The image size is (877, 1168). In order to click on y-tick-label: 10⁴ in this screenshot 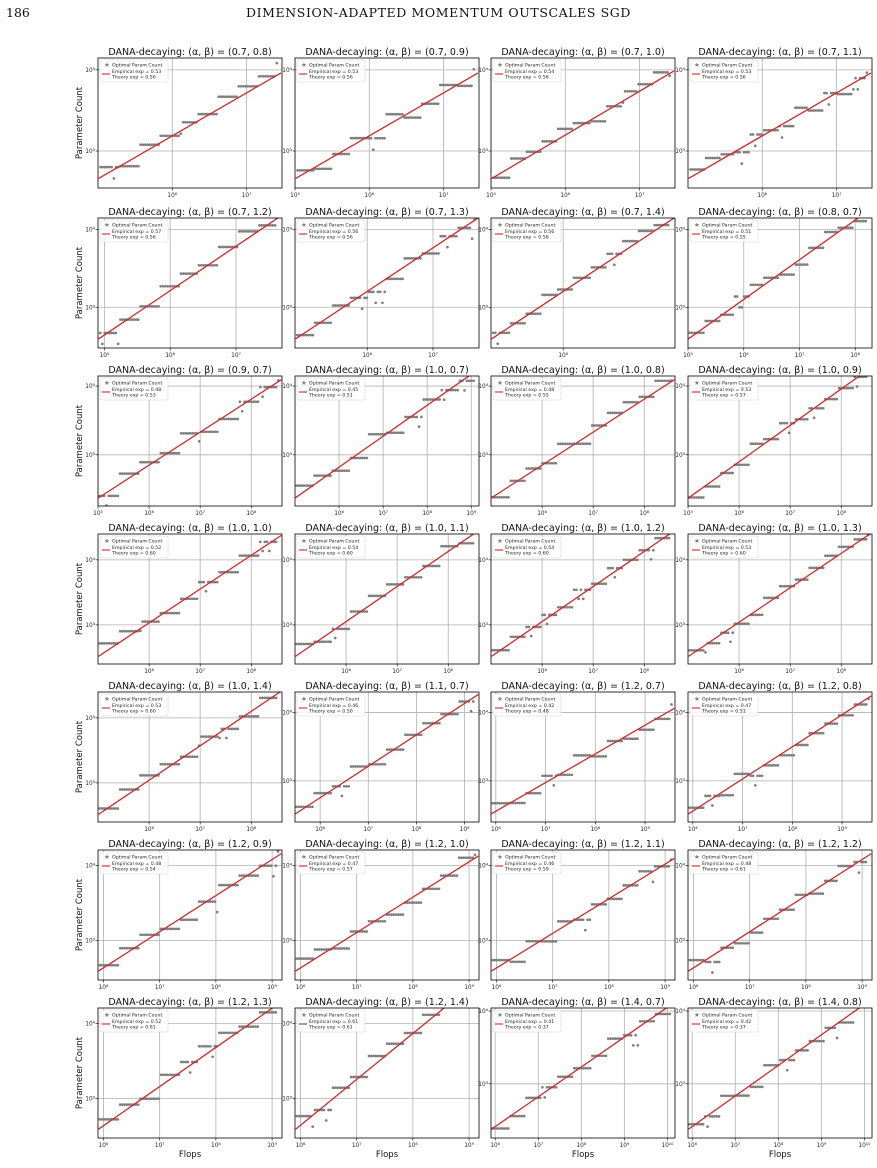, I will do `click(90, 229)`.